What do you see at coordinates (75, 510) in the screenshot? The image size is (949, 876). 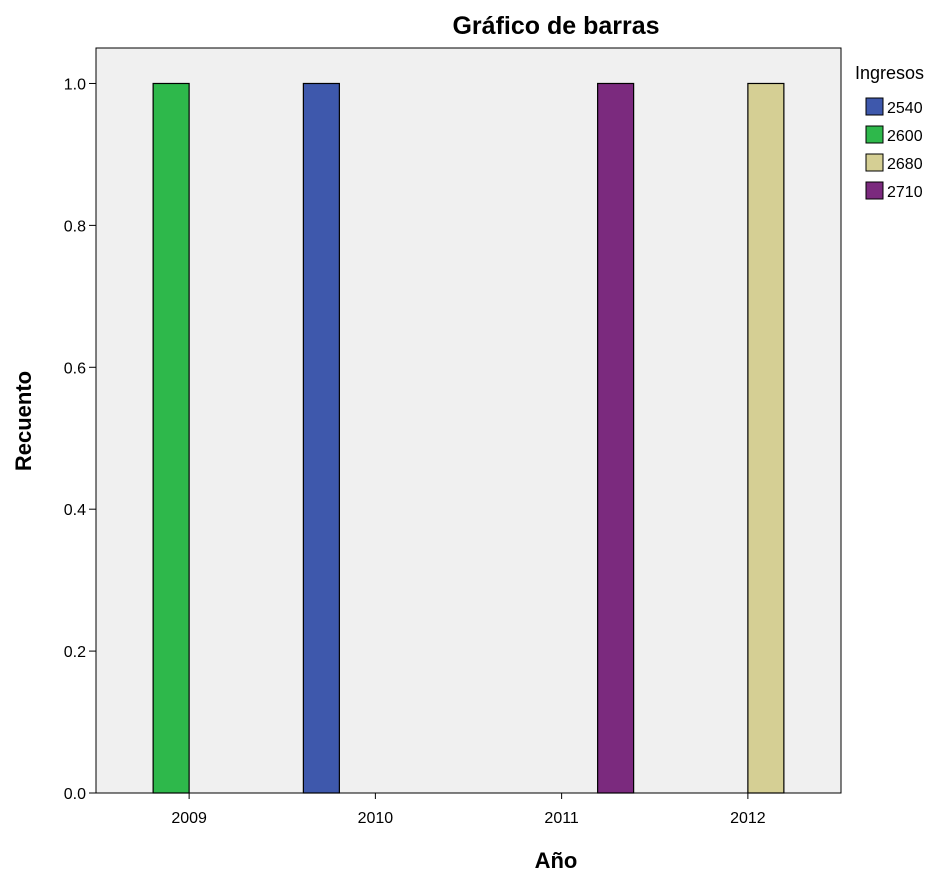 I see `y-tick-label: 0.4` at bounding box center [75, 510].